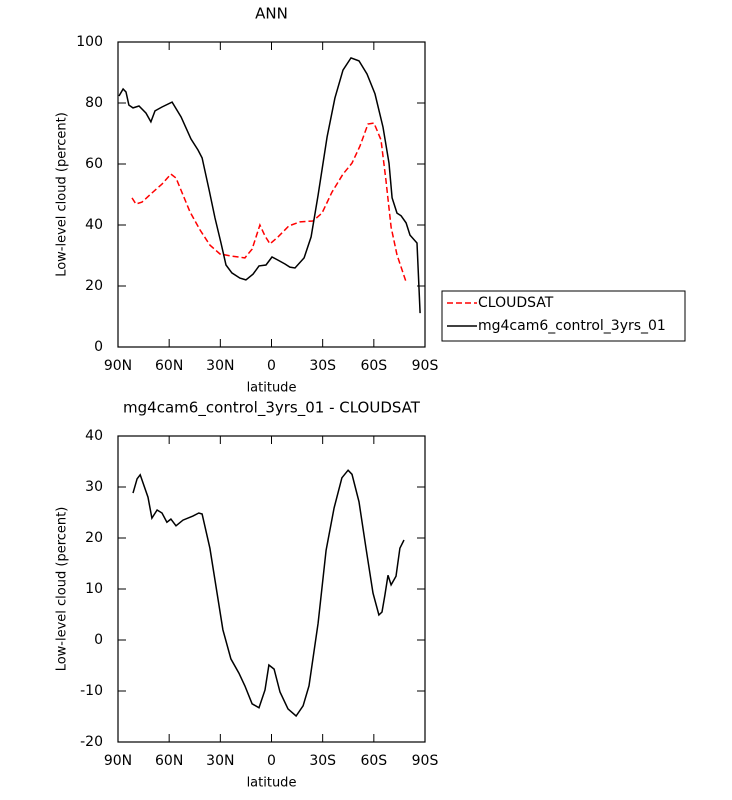 The width and height of the screenshot is (732, 800). What do you see at coordinates (563, 316) in the screenshot?
I see `legend-box` at bounding box center [563, 316].